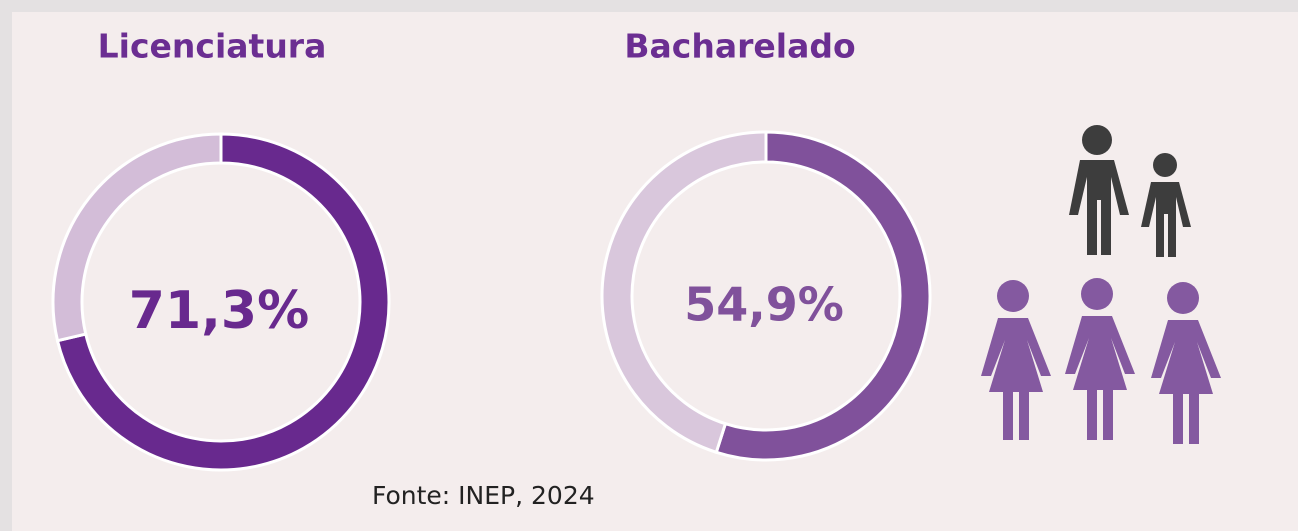 The image size is (1298, 531). Describe the element at coordinates (1101, 361) in the screenshot. I see `woman-icons` at that location.